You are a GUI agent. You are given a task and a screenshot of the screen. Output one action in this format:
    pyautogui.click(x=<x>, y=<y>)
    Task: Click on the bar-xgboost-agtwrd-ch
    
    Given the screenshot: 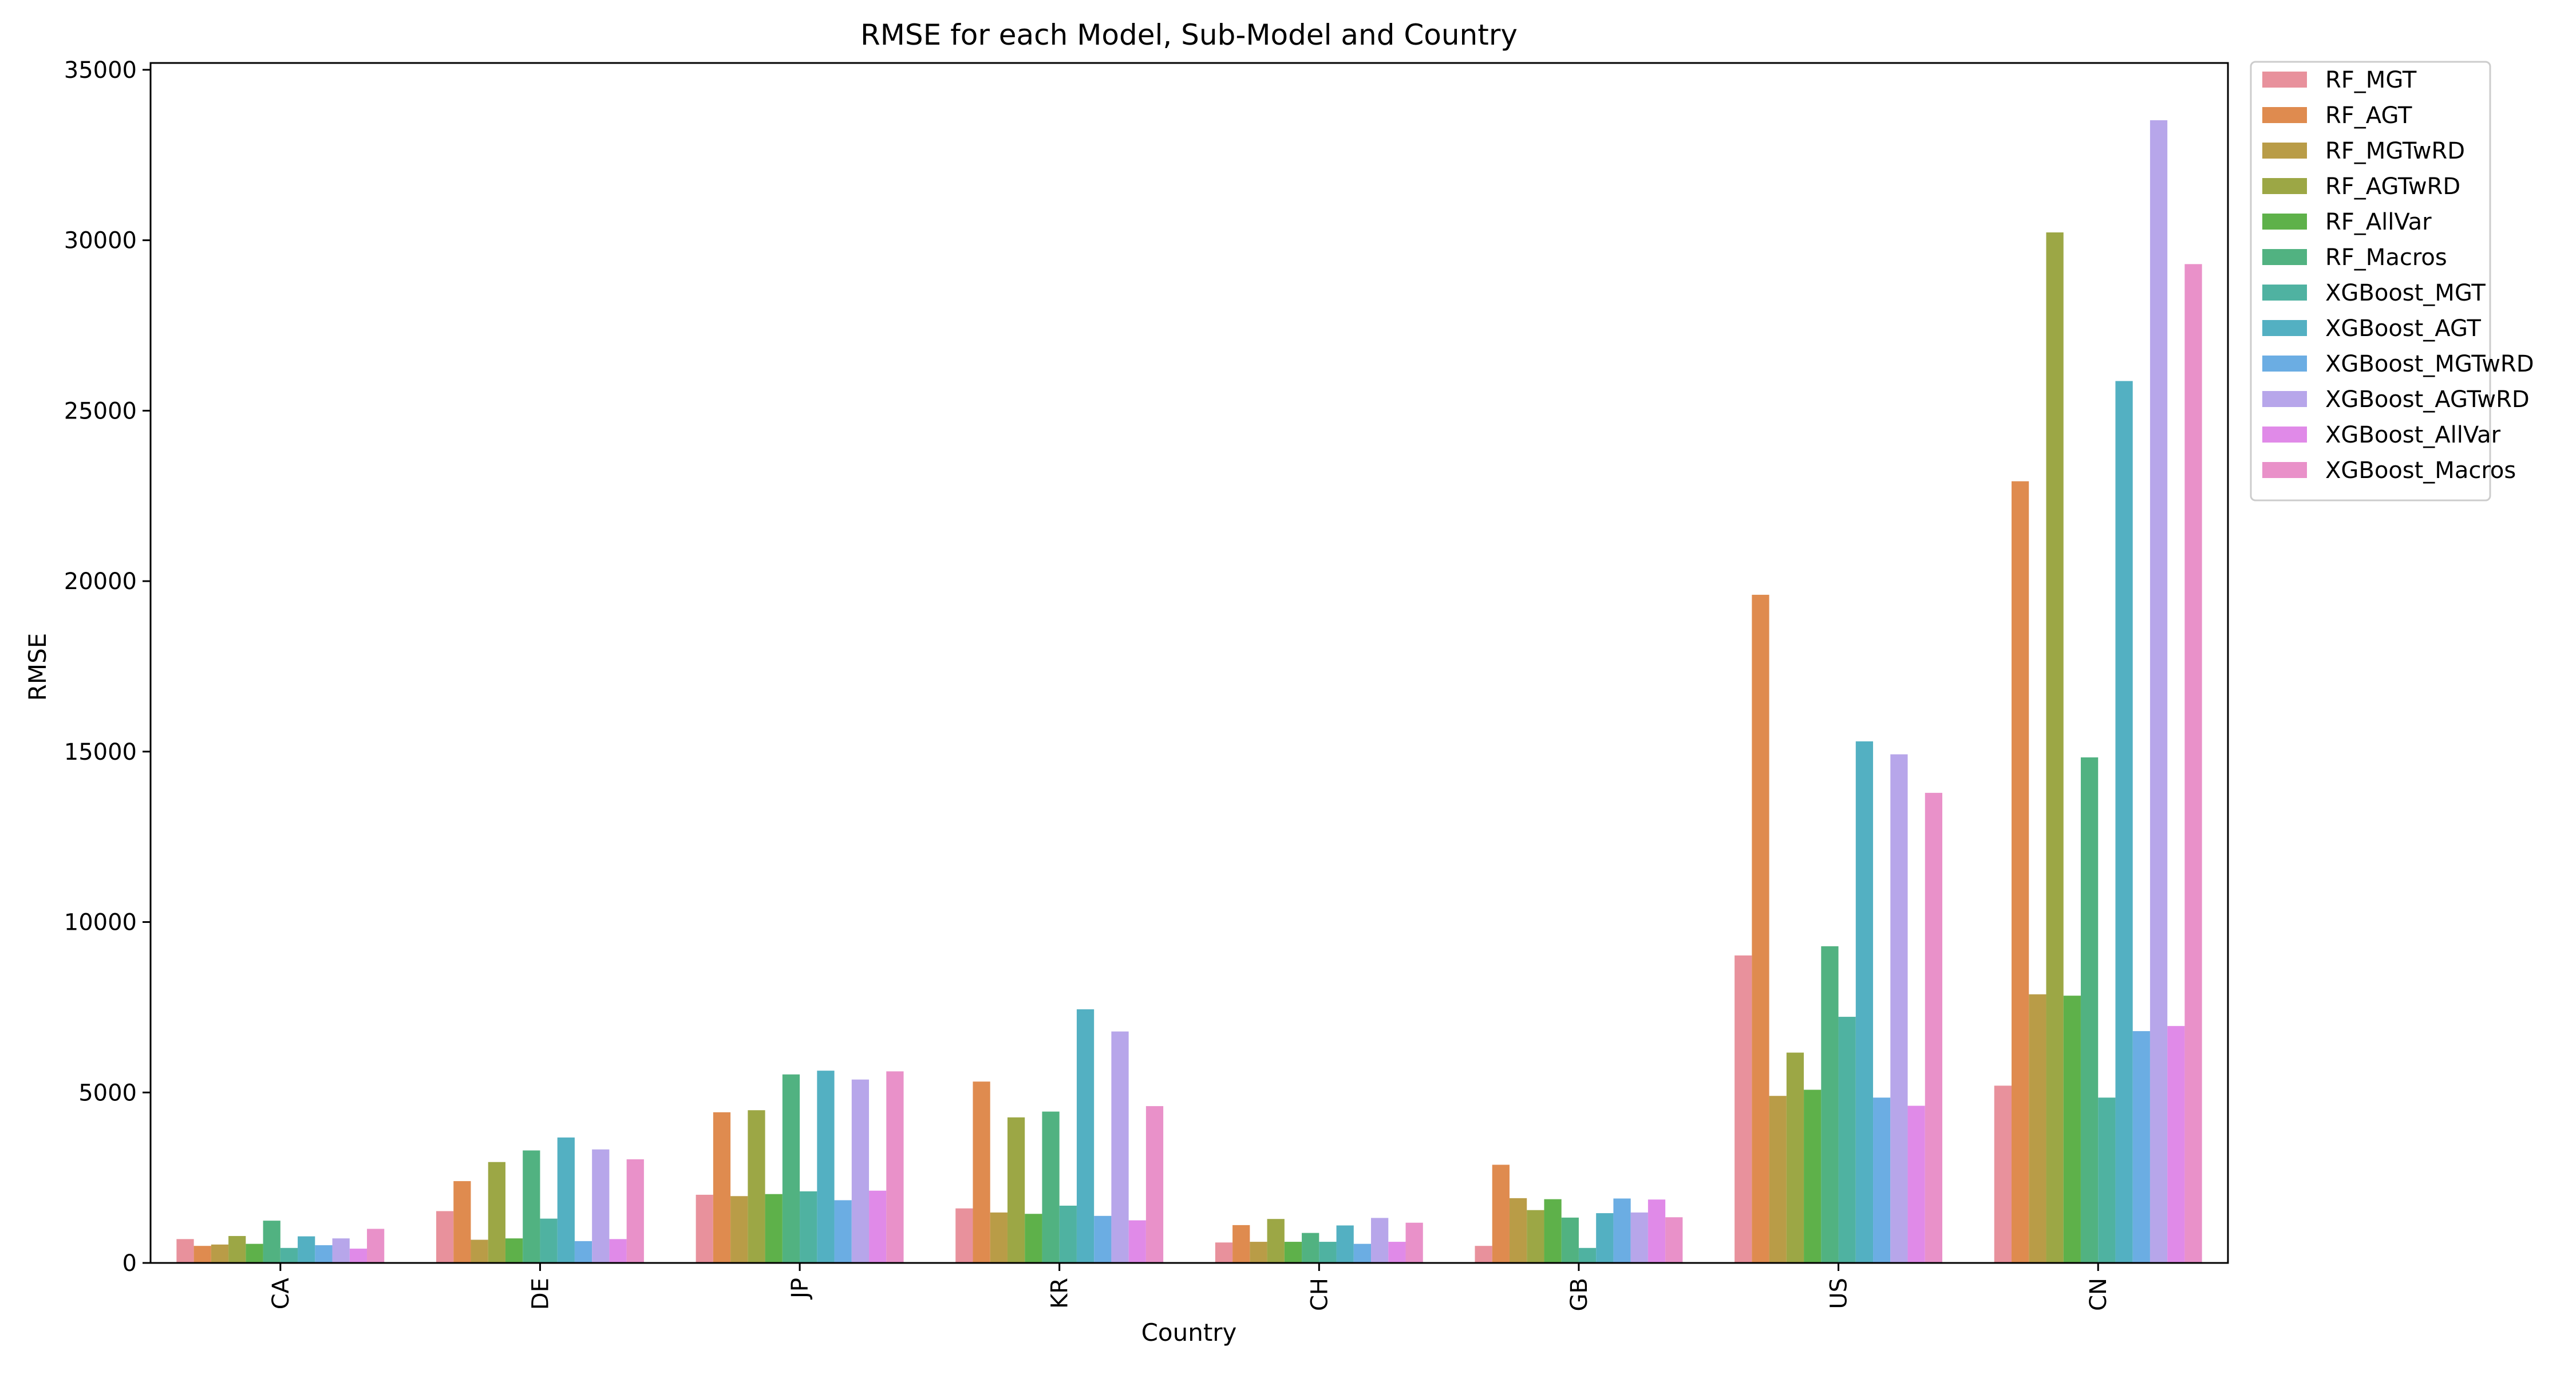 What is the action you would take?
    pyautogui.click(x=1380, y=1241)
    